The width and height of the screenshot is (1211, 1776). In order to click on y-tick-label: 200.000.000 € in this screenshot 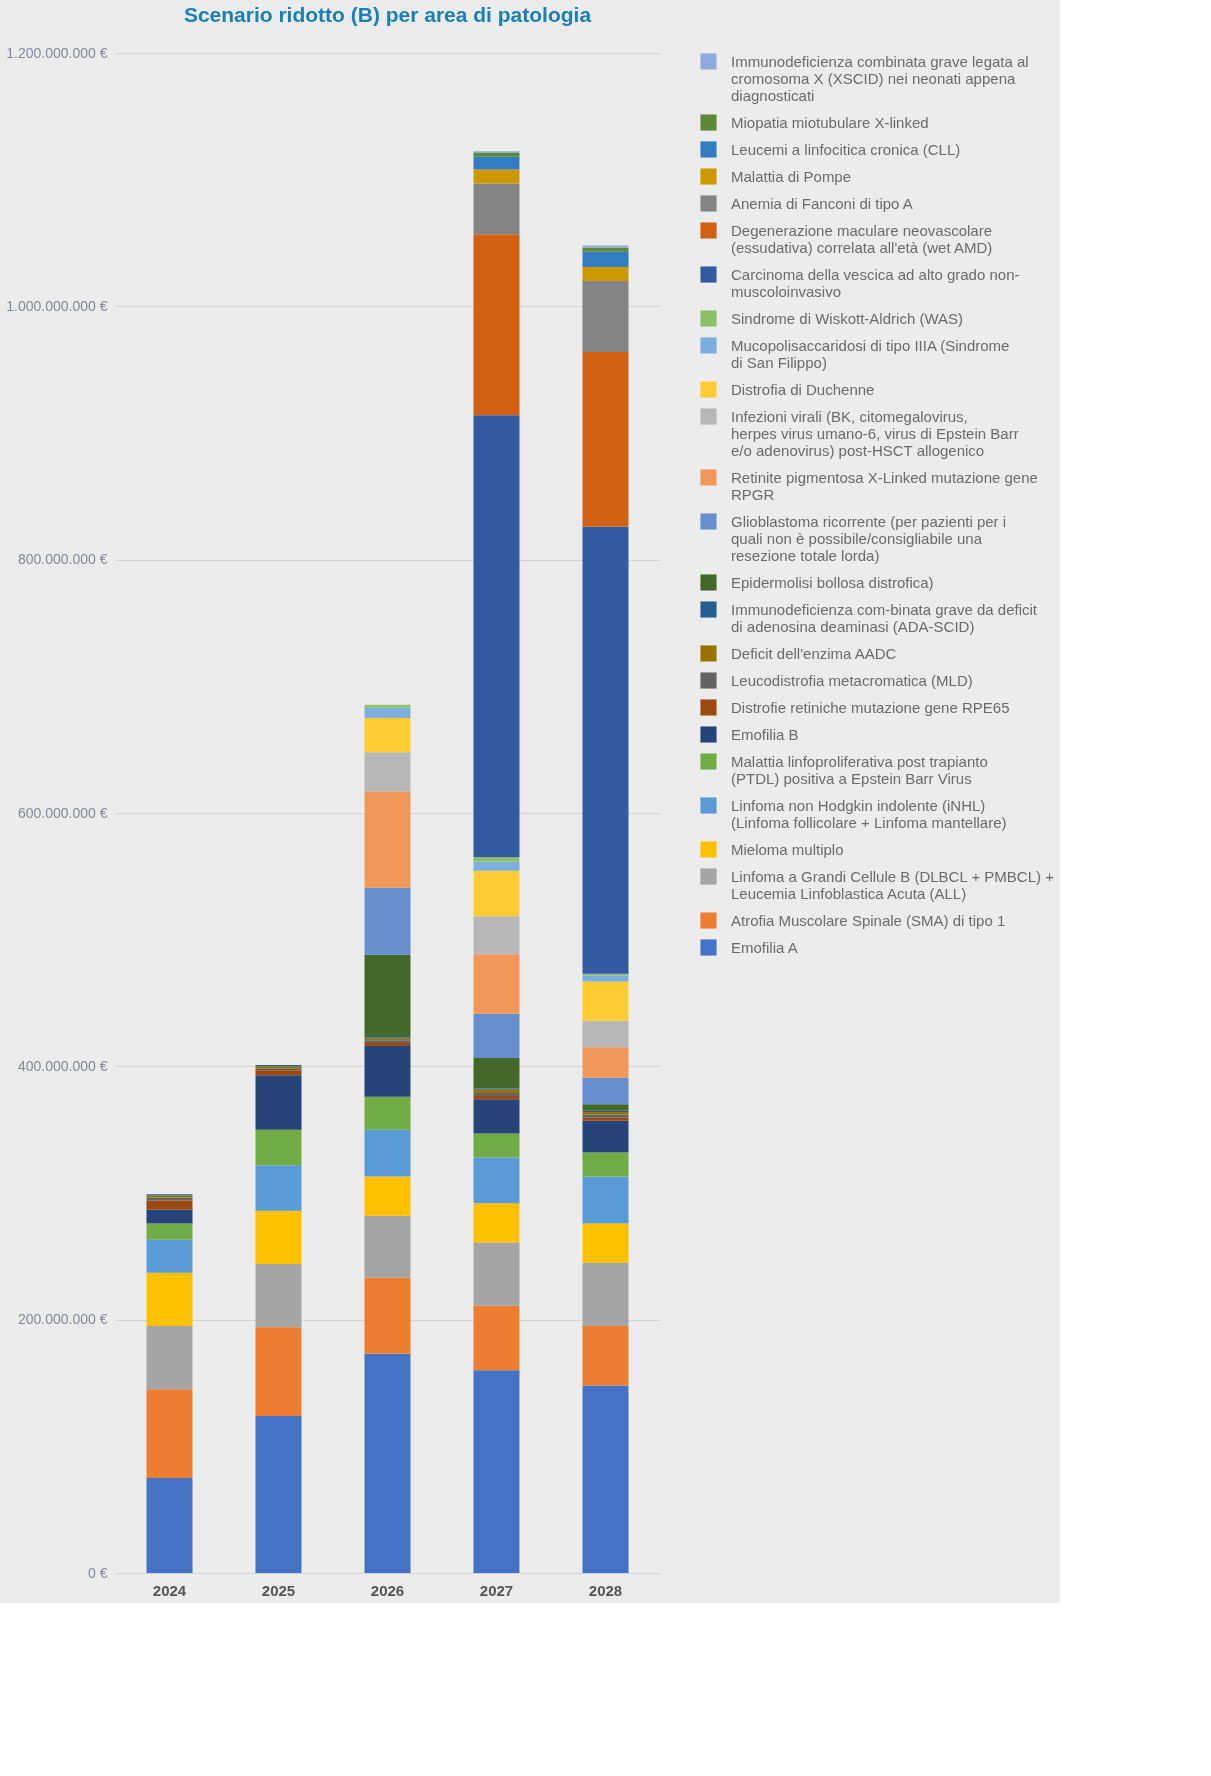, I will do `click(62, 1319)`.